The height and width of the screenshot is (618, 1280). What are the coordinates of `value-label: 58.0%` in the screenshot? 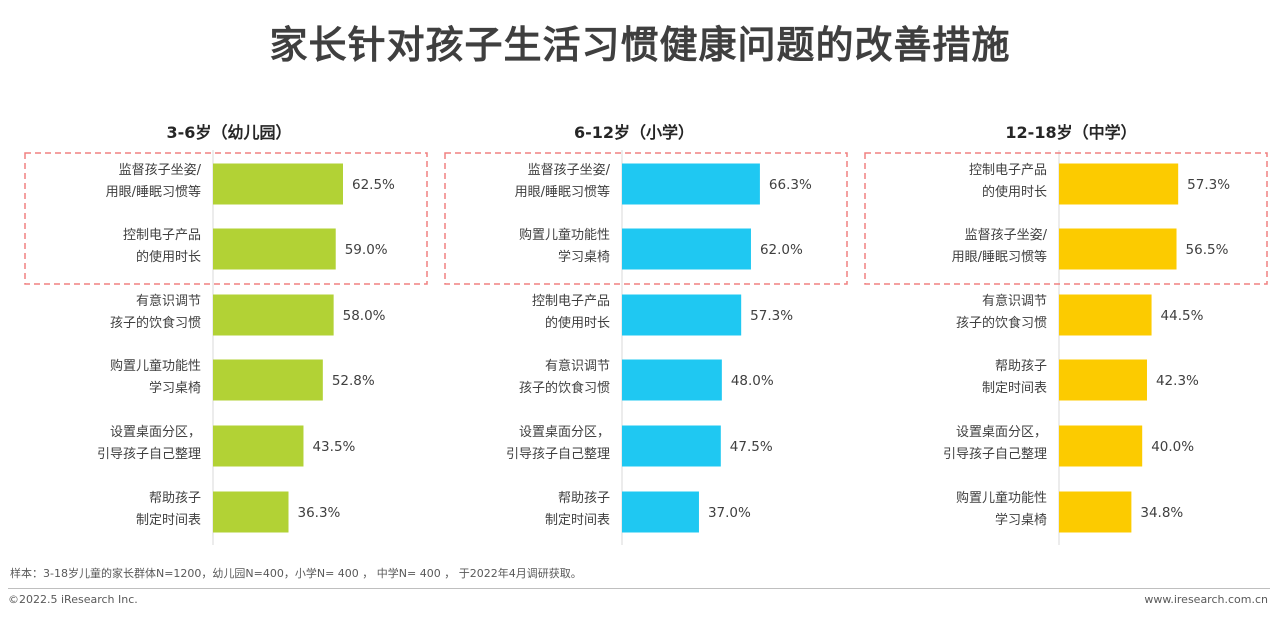 It's located at (364, 316).